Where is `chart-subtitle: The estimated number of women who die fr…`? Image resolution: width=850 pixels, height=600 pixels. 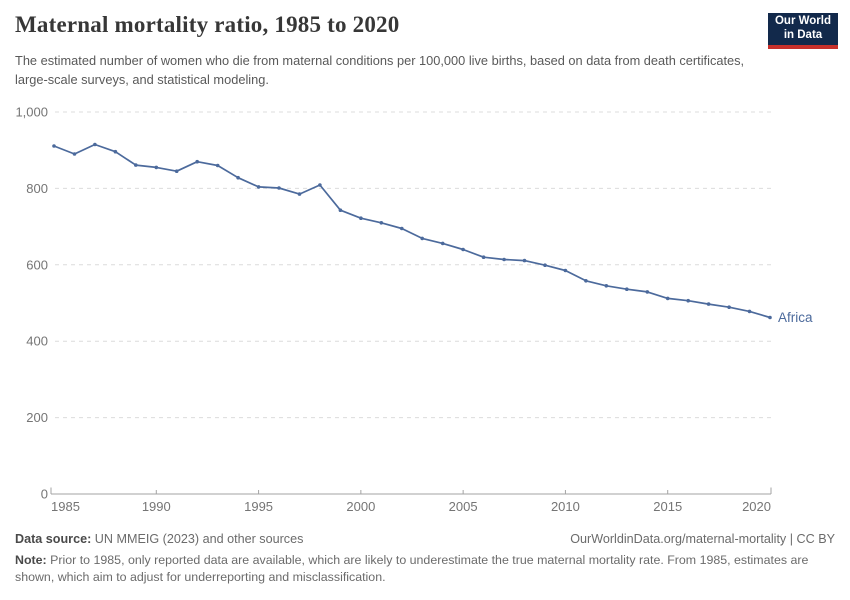
chart-subtitle: The estimated number of women who die fr… is located at coordinates (380, 70).